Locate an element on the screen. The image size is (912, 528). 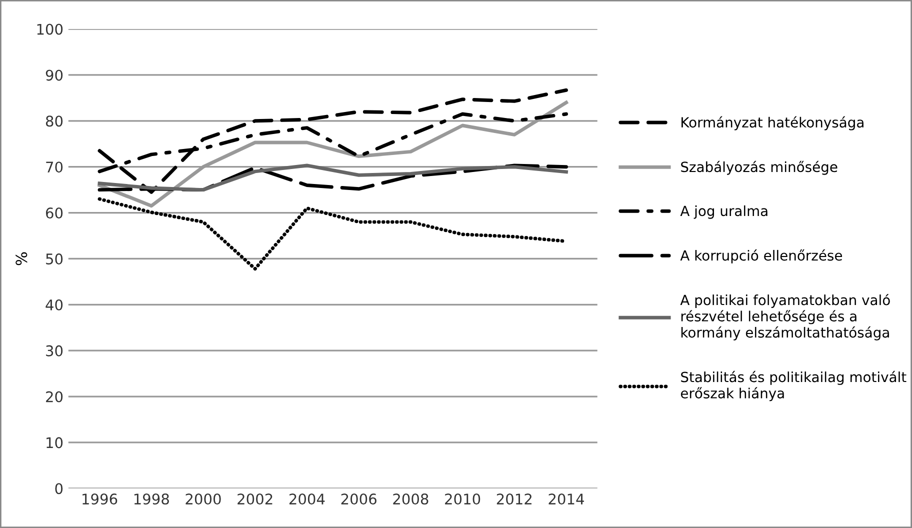
y-tick-label: 90 is located at coordinates (54, 75).